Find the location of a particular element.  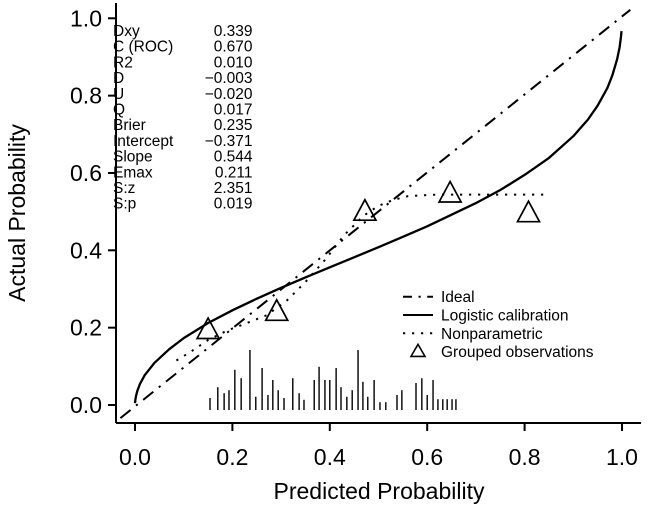

x-axis-tick-label: 0.2 is located at coordinates (232, 457).